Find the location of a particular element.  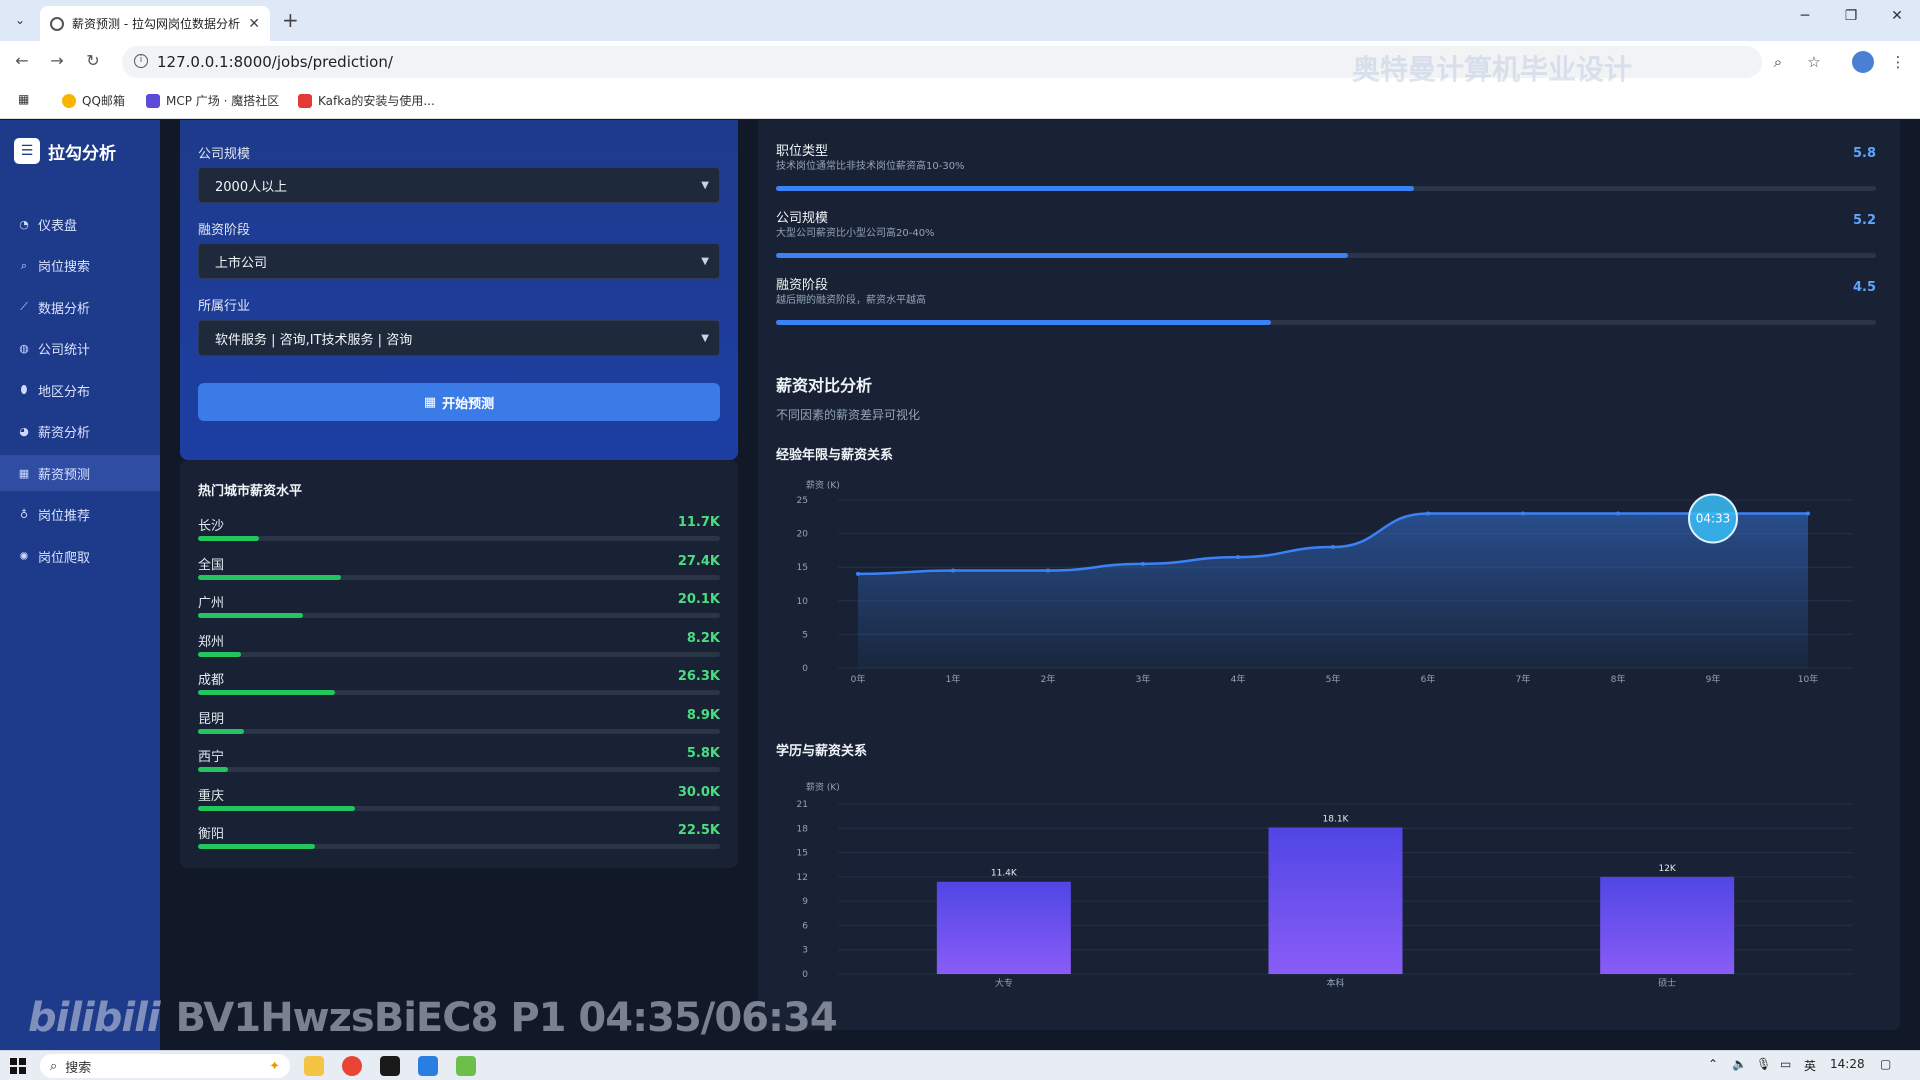

city-salary-row: 衡阳 22.5K is located at coordinates (459, 838).